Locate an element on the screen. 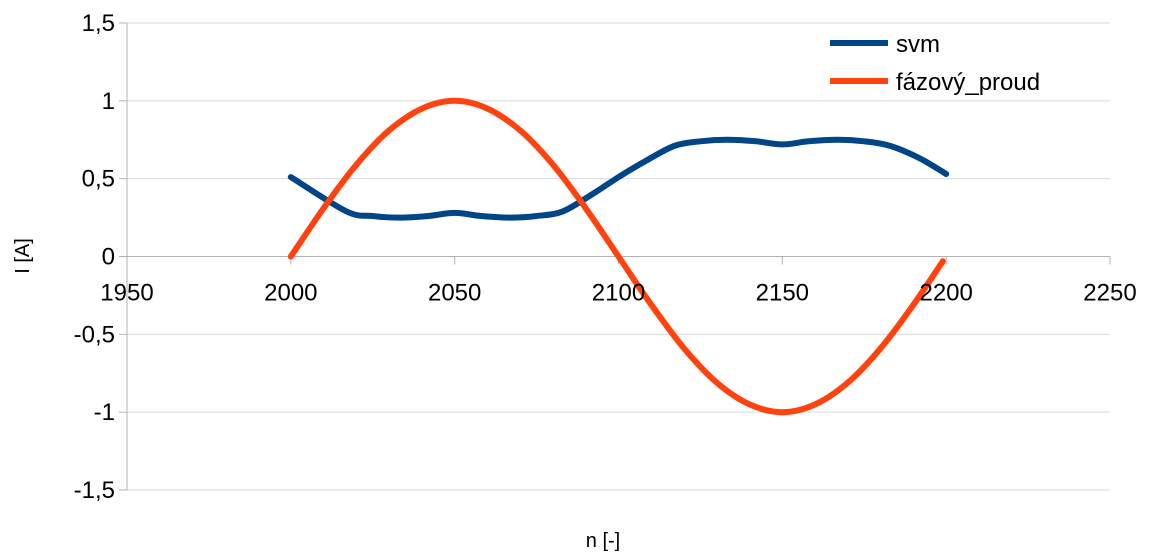  x-tick-label: 2000 is located at coordinates (290, 293).